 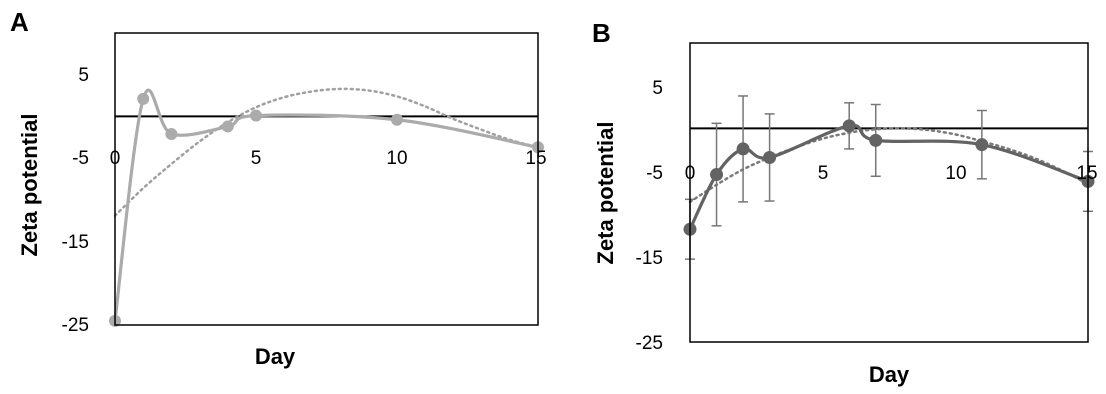 I want to click on panel-a-y-tick: 5, so click(x=83, y=75).